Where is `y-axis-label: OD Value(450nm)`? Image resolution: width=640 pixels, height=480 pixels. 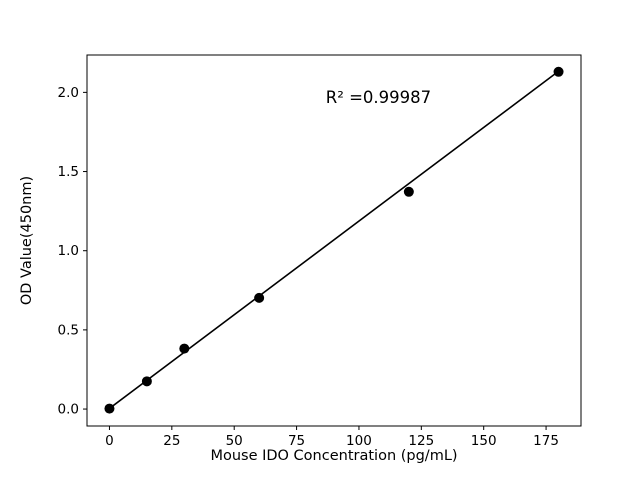 y-axis-label: OD Value(450nm) is located at coordinates (27, 240).